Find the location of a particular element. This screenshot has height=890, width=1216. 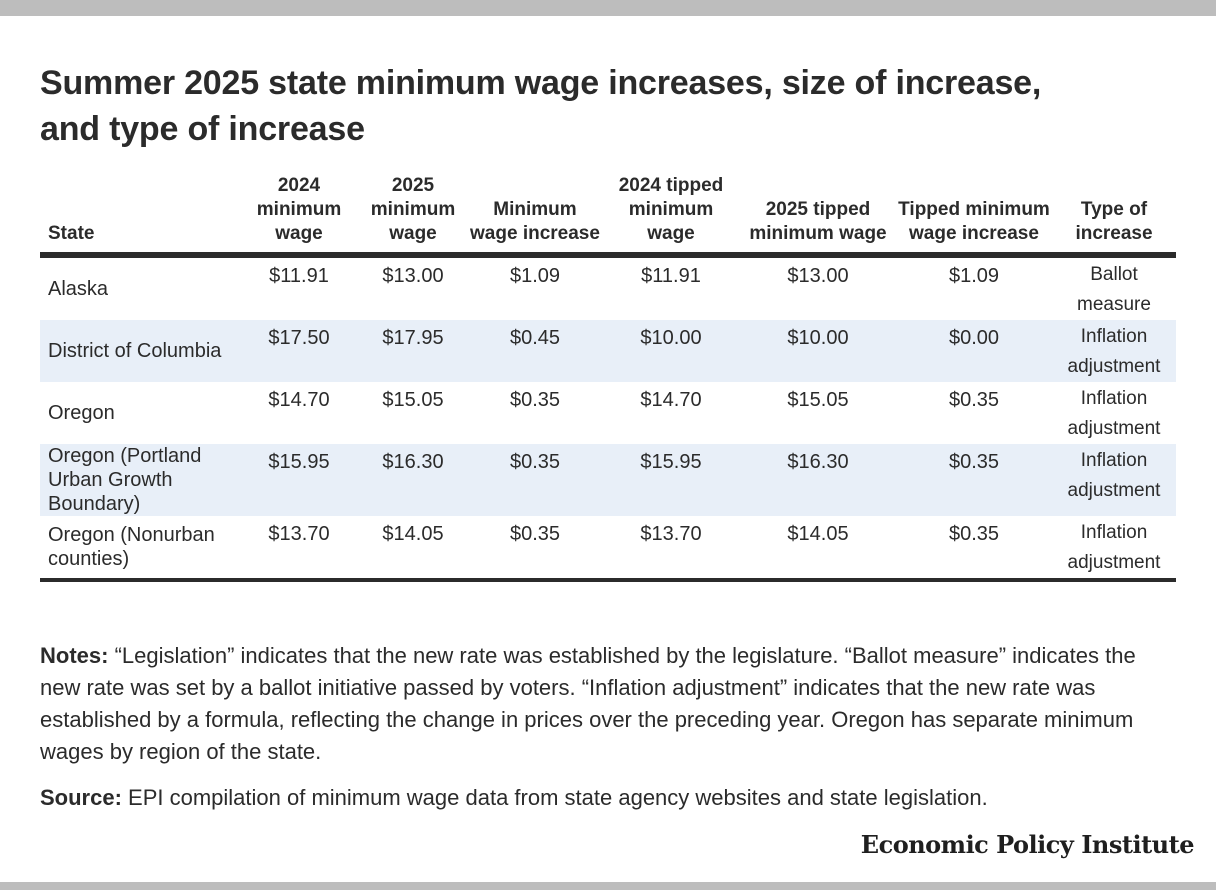

state-cell: Oregon (Nonurban counties) is located at coordinates (140, 549).